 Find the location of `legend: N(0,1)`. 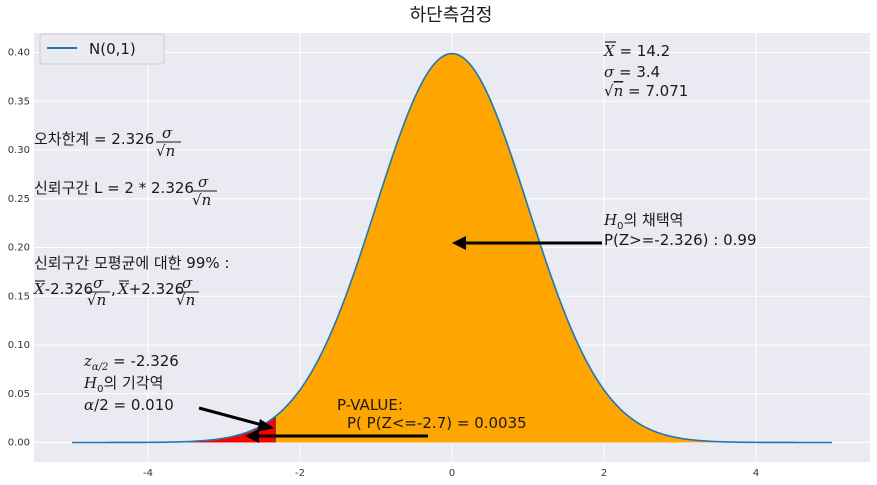

legend: N(0,1) is located at coordinates (102, 49).